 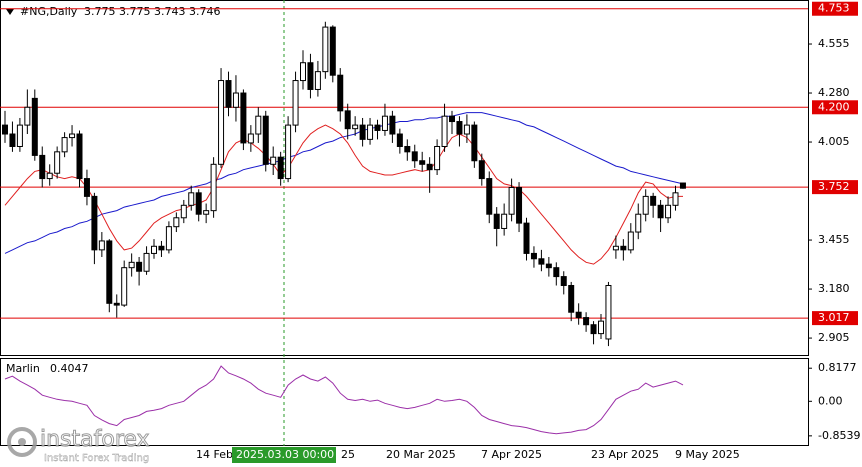 I want to click on y-tick-label: 3.455, so click(x=834, y=239).